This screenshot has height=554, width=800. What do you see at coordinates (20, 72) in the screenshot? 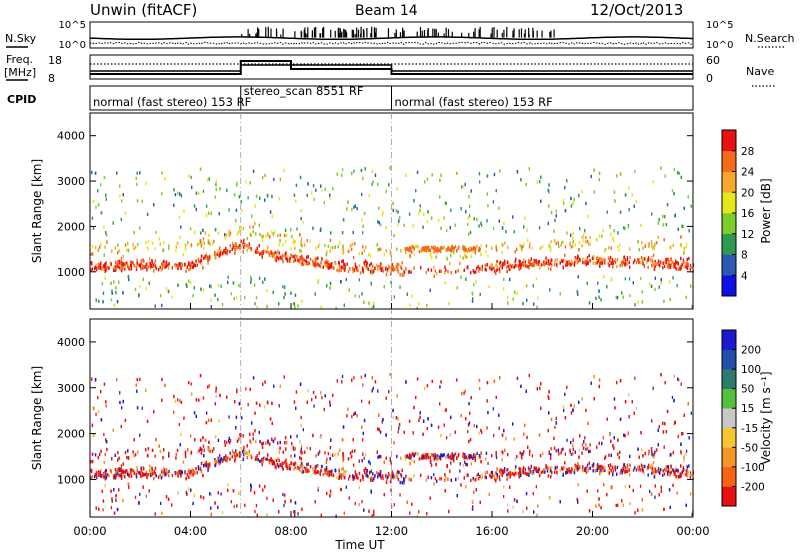
I see `freq-label-2: [MHz]` at bounding box center [20, 72].